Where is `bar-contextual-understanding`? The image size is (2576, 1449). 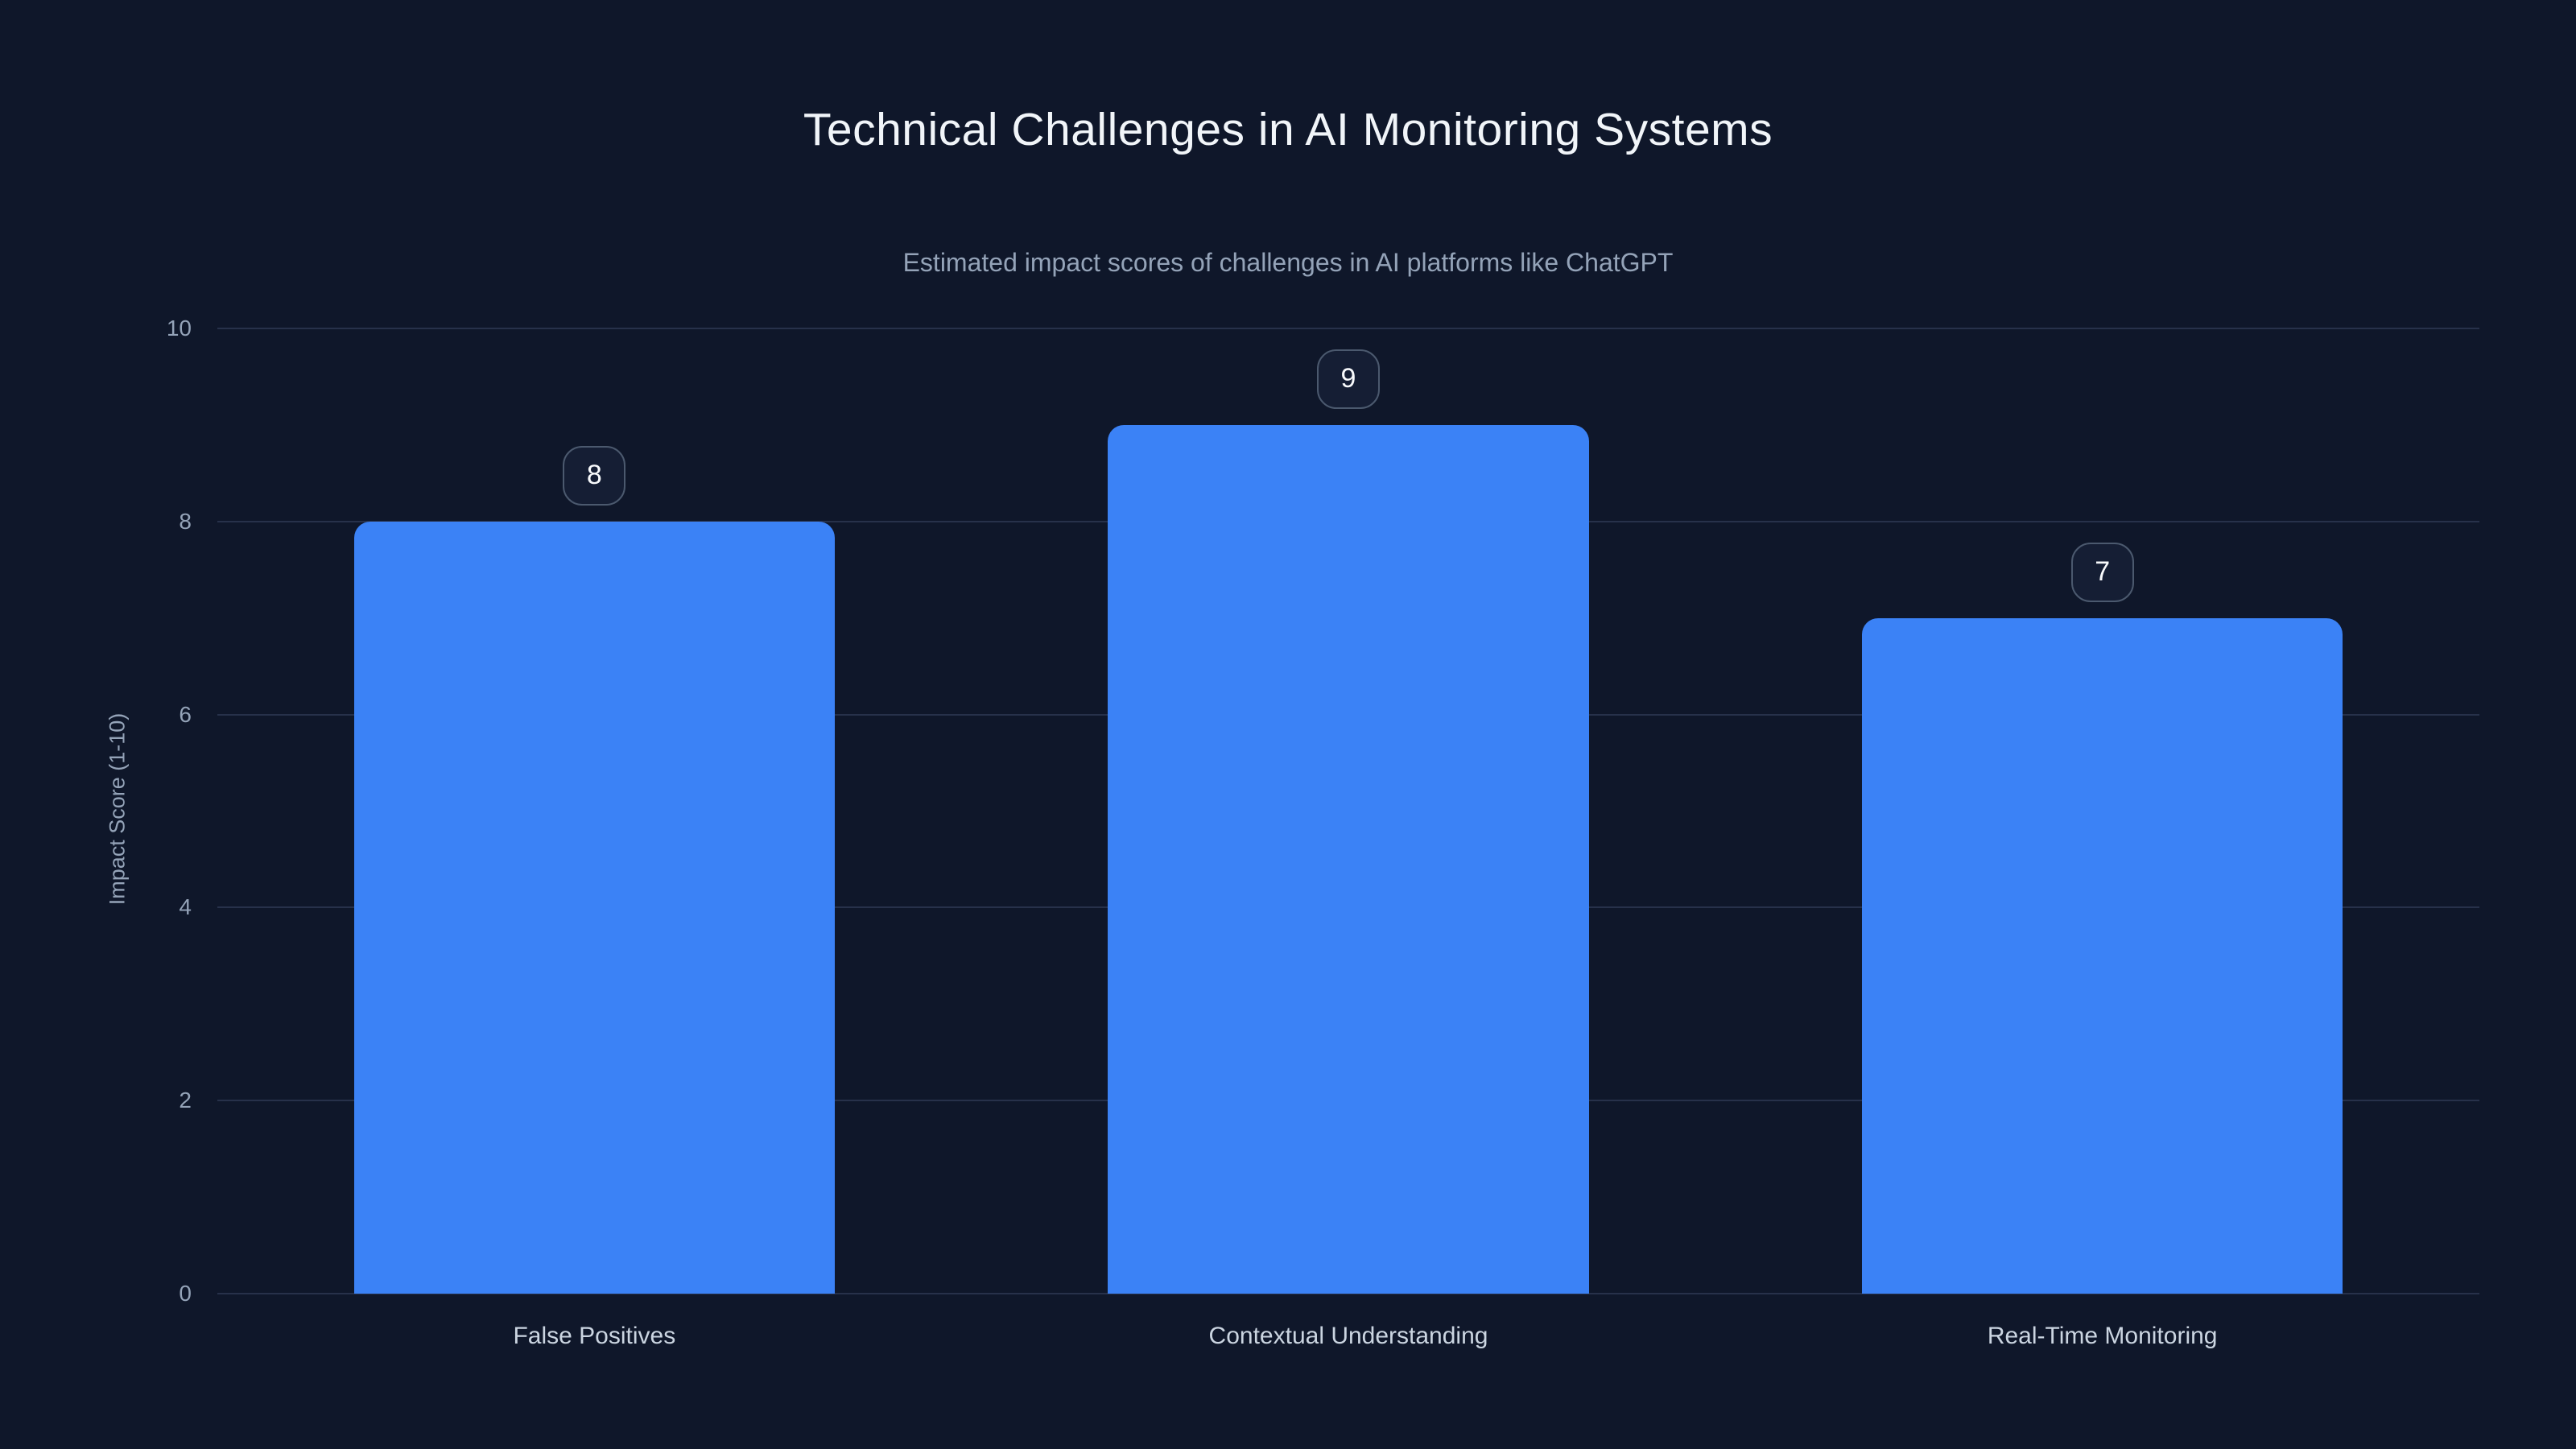
bar-contextual-understanding is located at coordinates (1348, 859).